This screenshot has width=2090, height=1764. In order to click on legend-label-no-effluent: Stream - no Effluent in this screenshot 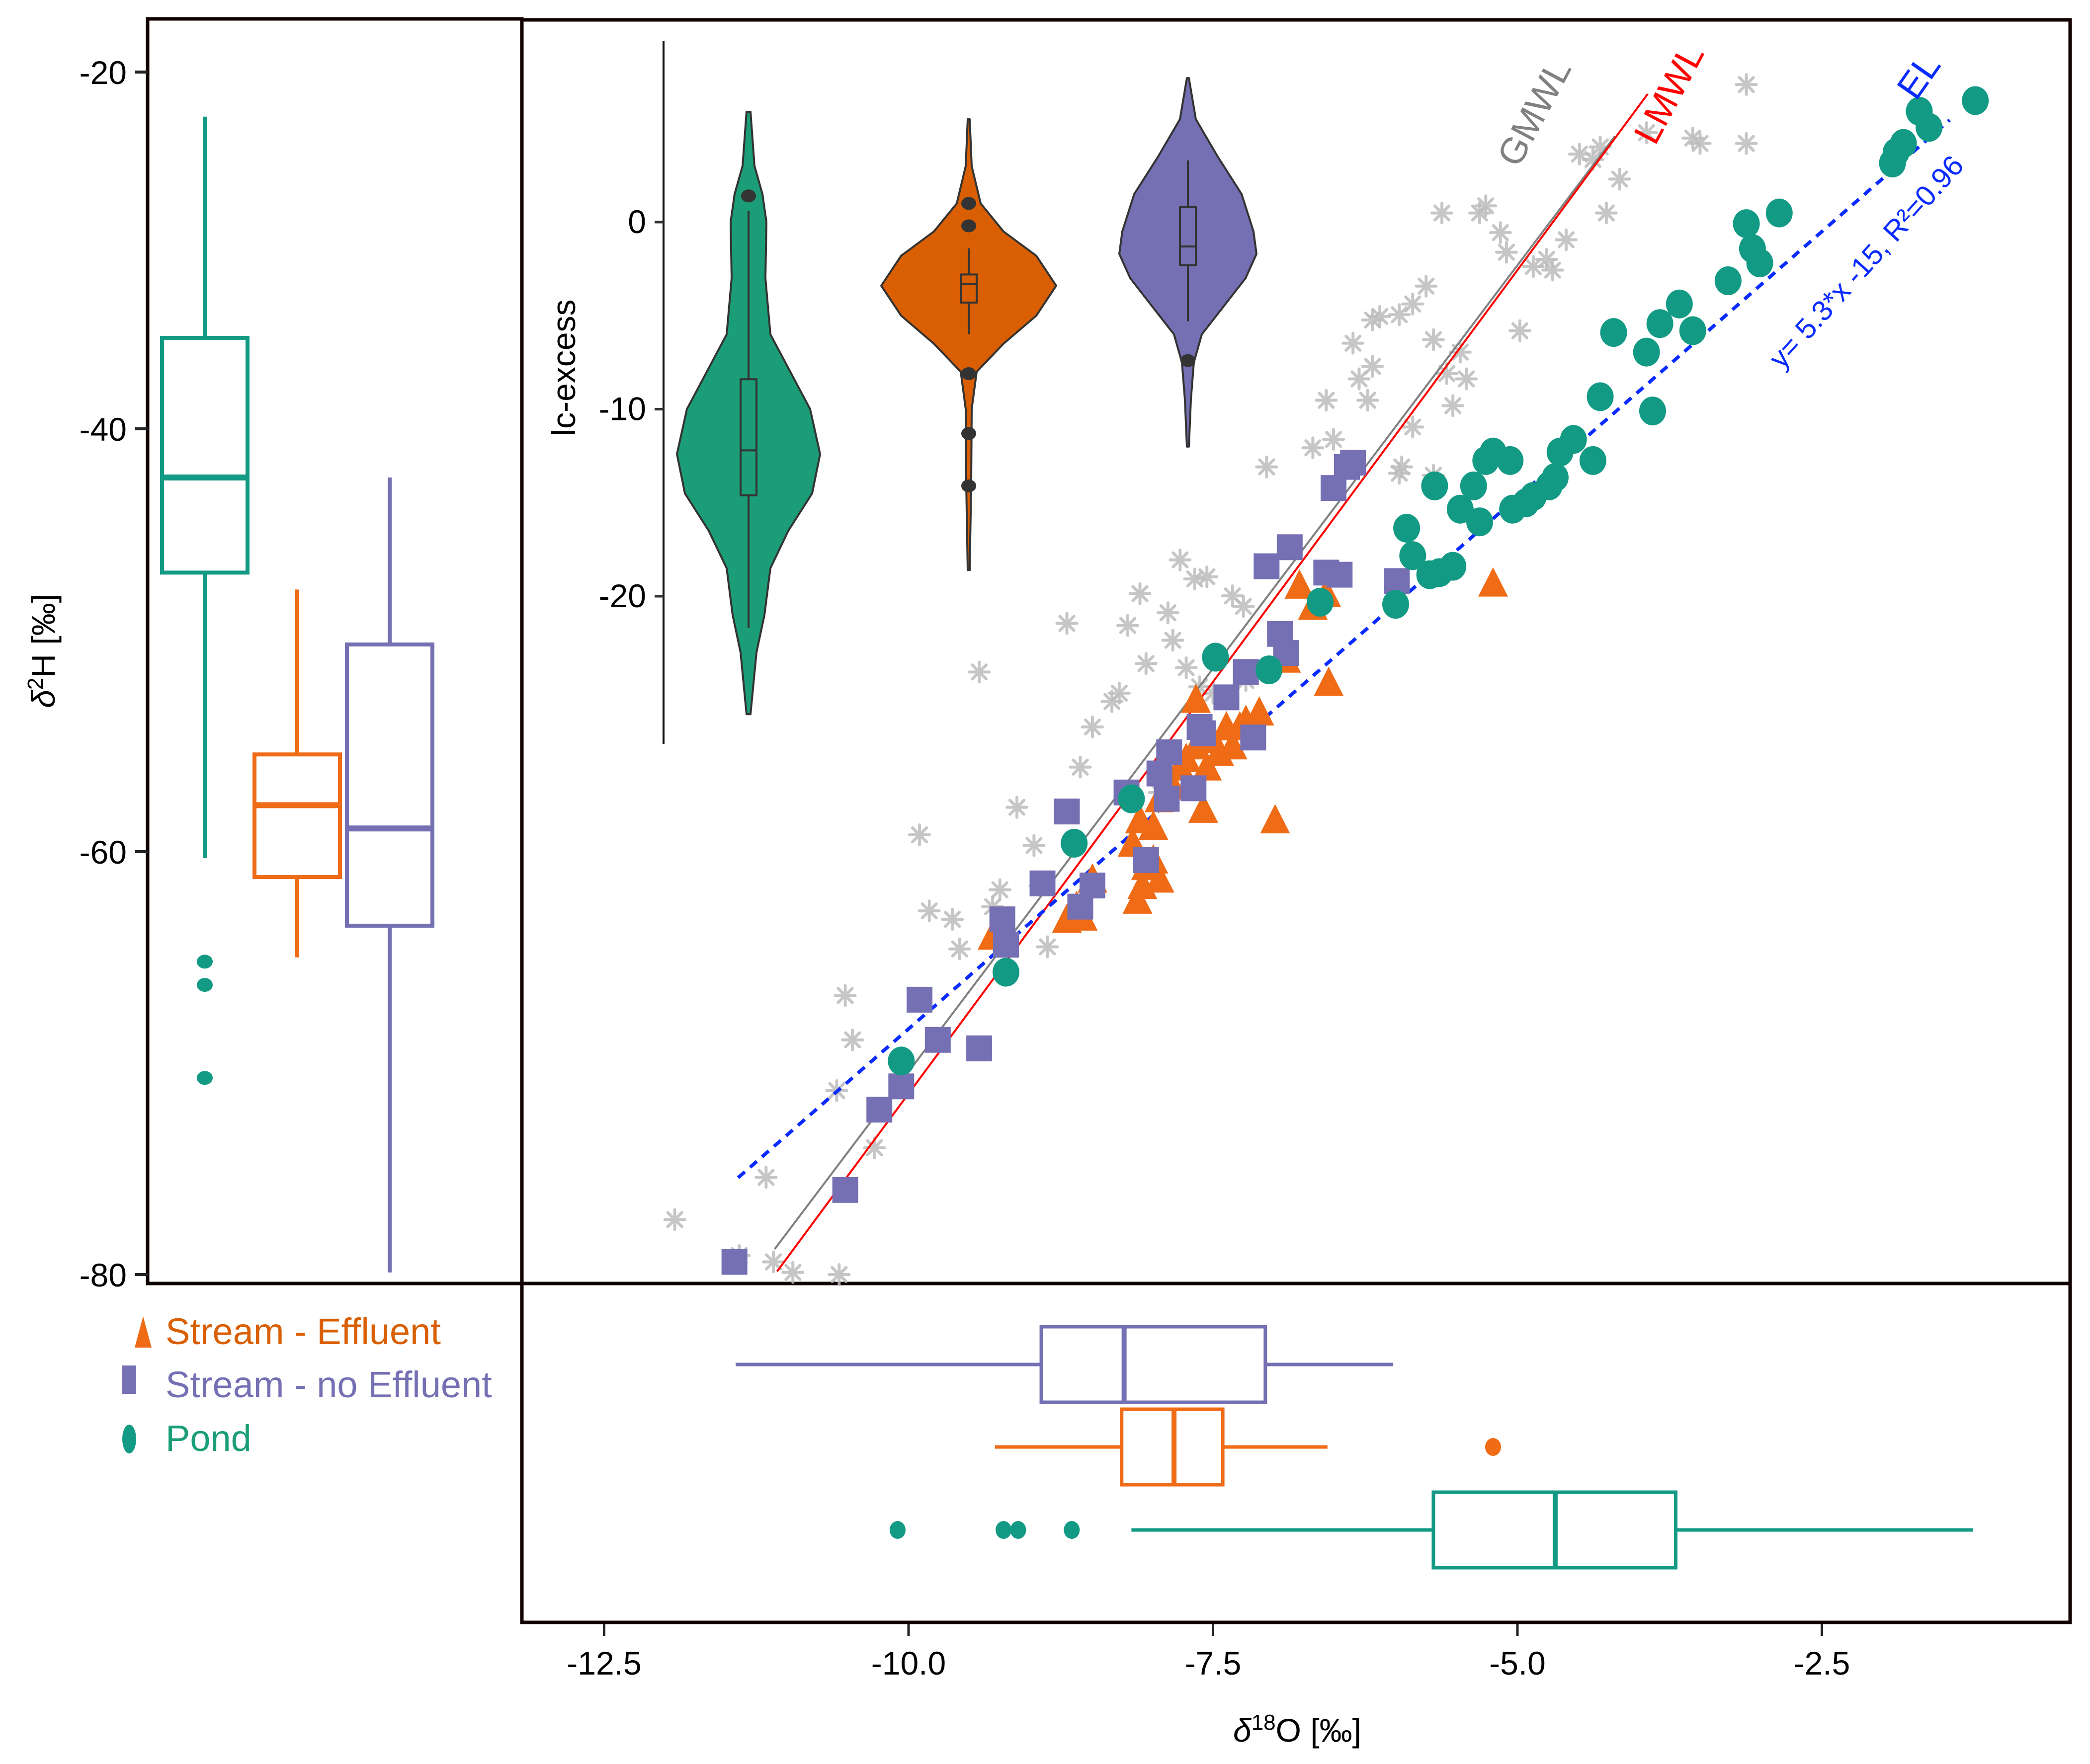, I will do `click(329, 1384)`.